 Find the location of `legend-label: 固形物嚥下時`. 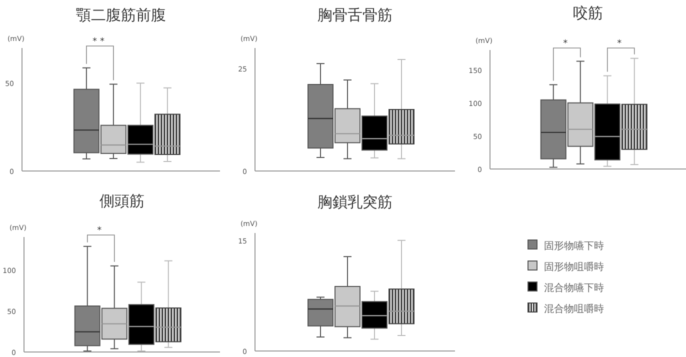

legend-label: 固形物嚥下時 is located at coordinates (574, 246).